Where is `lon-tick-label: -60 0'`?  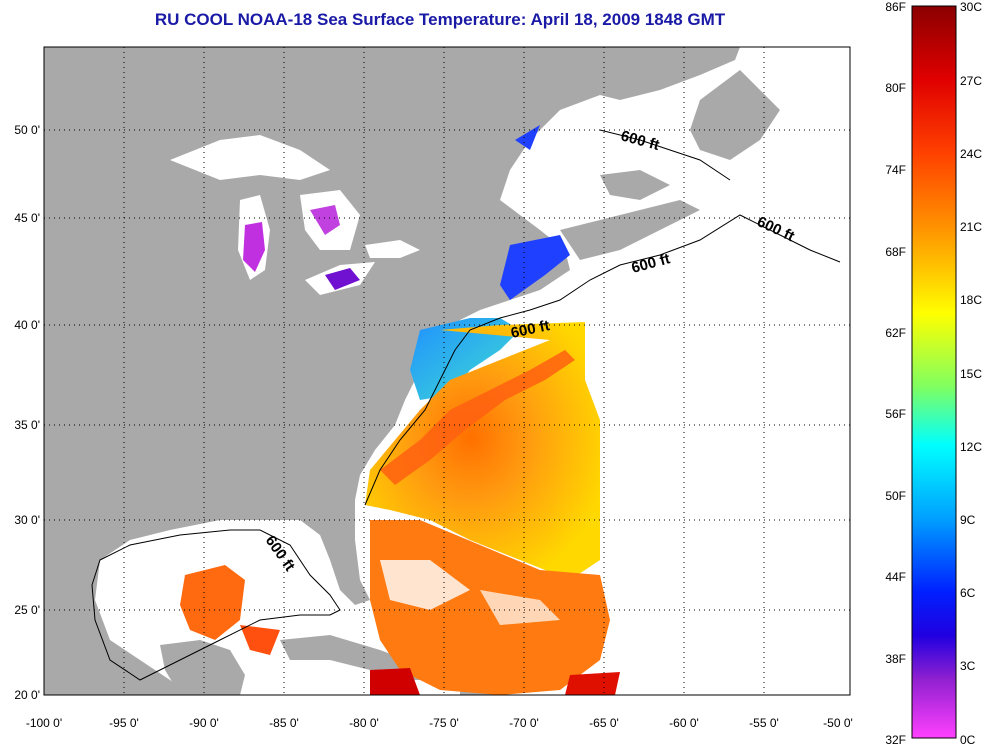
lon-tick-label: -60 0' is located at coordinates (684, 723).